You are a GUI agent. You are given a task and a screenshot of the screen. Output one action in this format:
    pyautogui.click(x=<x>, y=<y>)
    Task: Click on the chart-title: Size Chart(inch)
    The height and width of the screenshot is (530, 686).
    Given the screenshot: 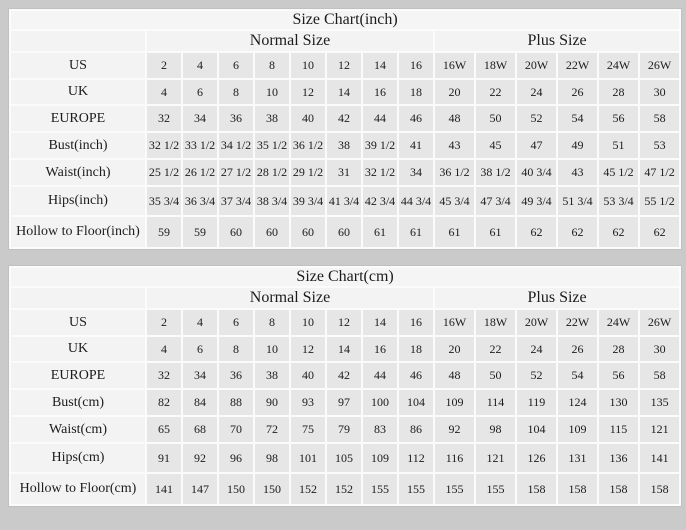 What is the action you would take?
    pyautogui.click(x=345, y=20)
    